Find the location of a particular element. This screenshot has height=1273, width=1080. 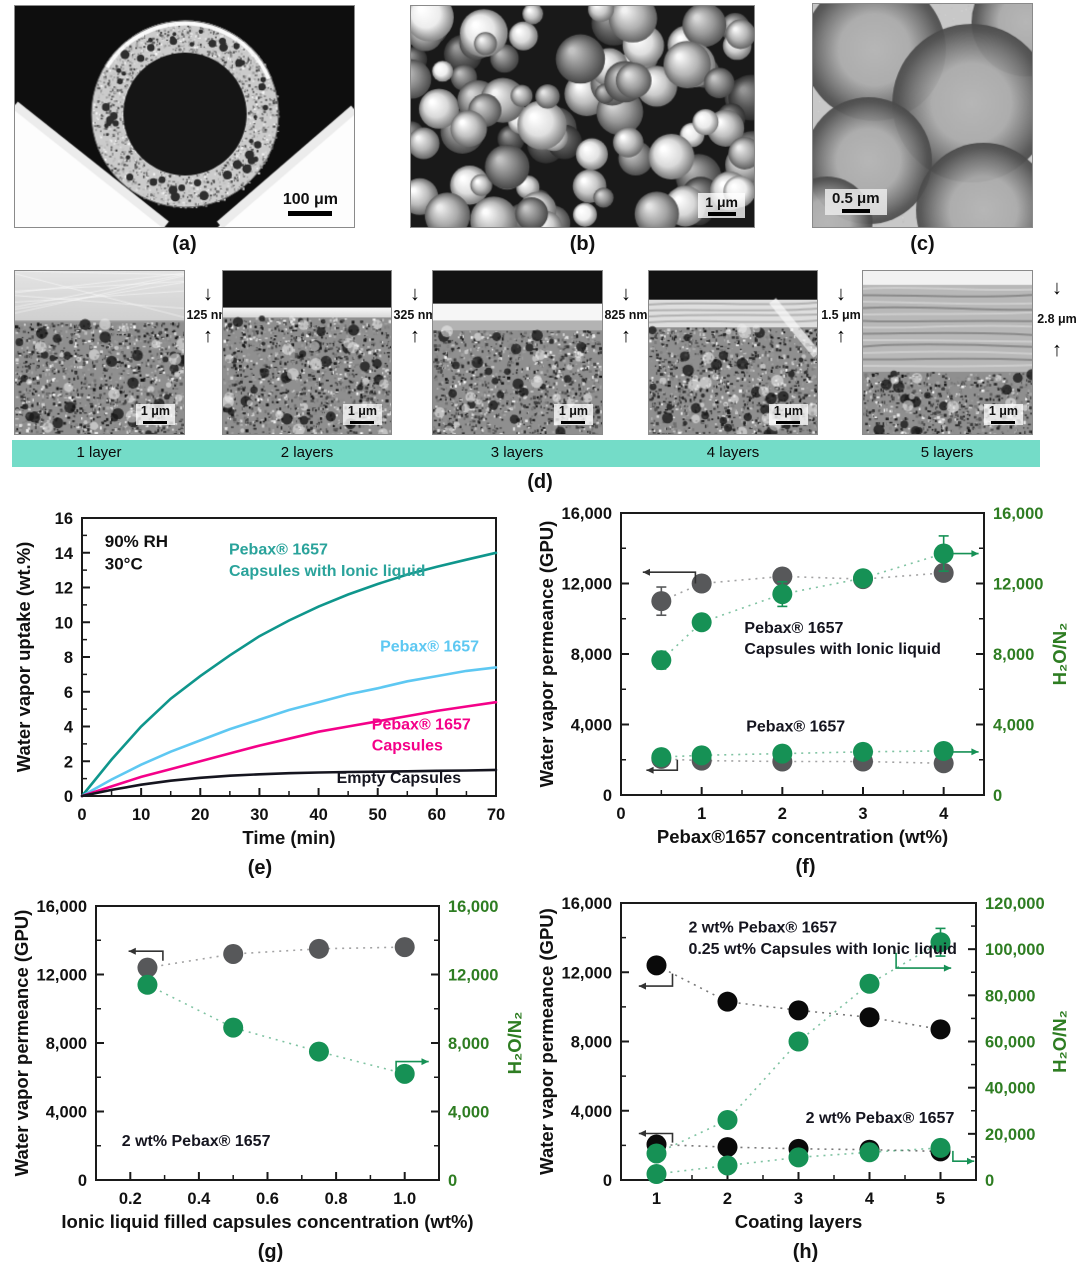

sem-canvas-a is located at coordinates (184, 116).